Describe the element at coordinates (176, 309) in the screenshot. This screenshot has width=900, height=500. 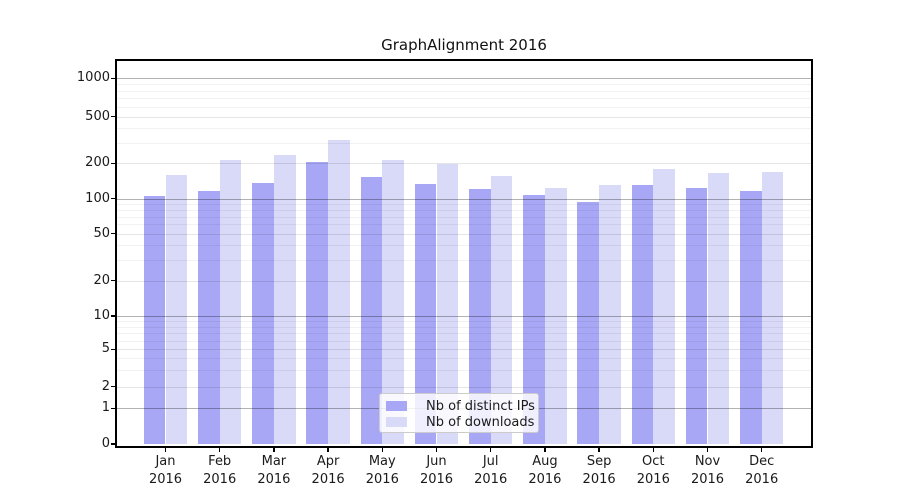
I see `bar-jan-downloads` at that location.